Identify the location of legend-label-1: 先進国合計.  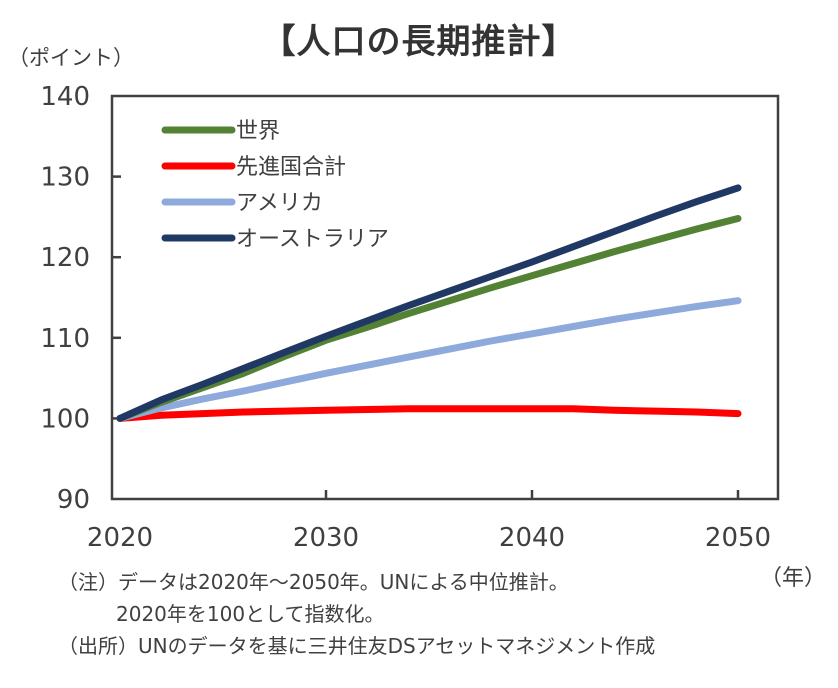
(291, 167).